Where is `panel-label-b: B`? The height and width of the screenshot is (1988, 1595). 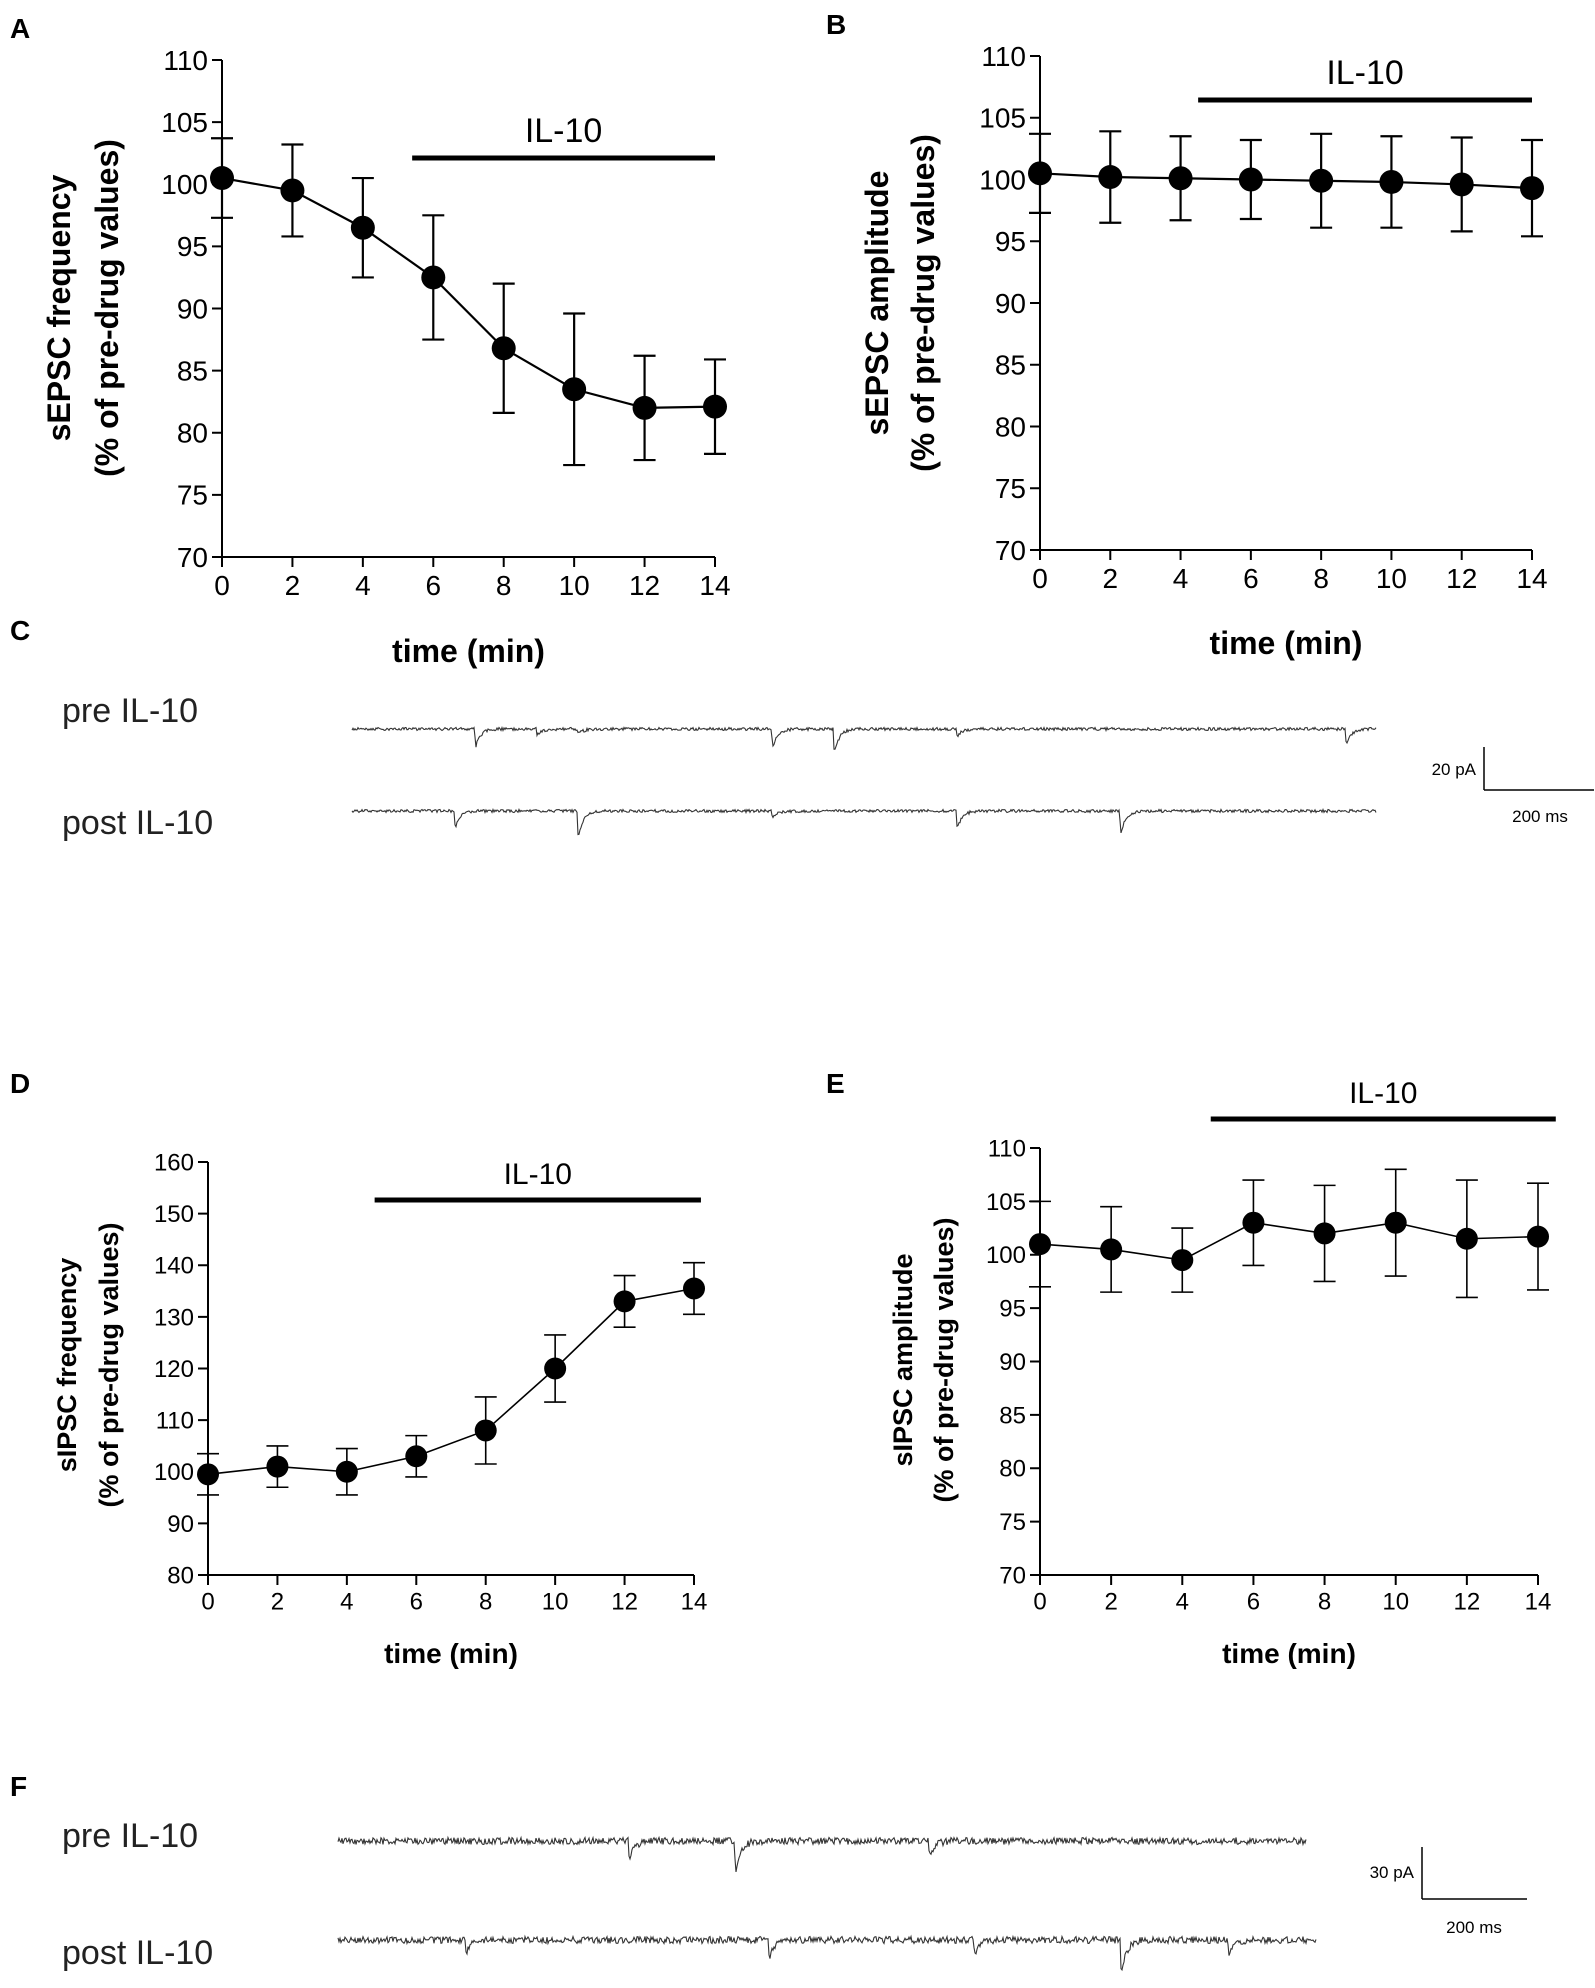
panel-label-b: B is located at coordinates (836, 24).